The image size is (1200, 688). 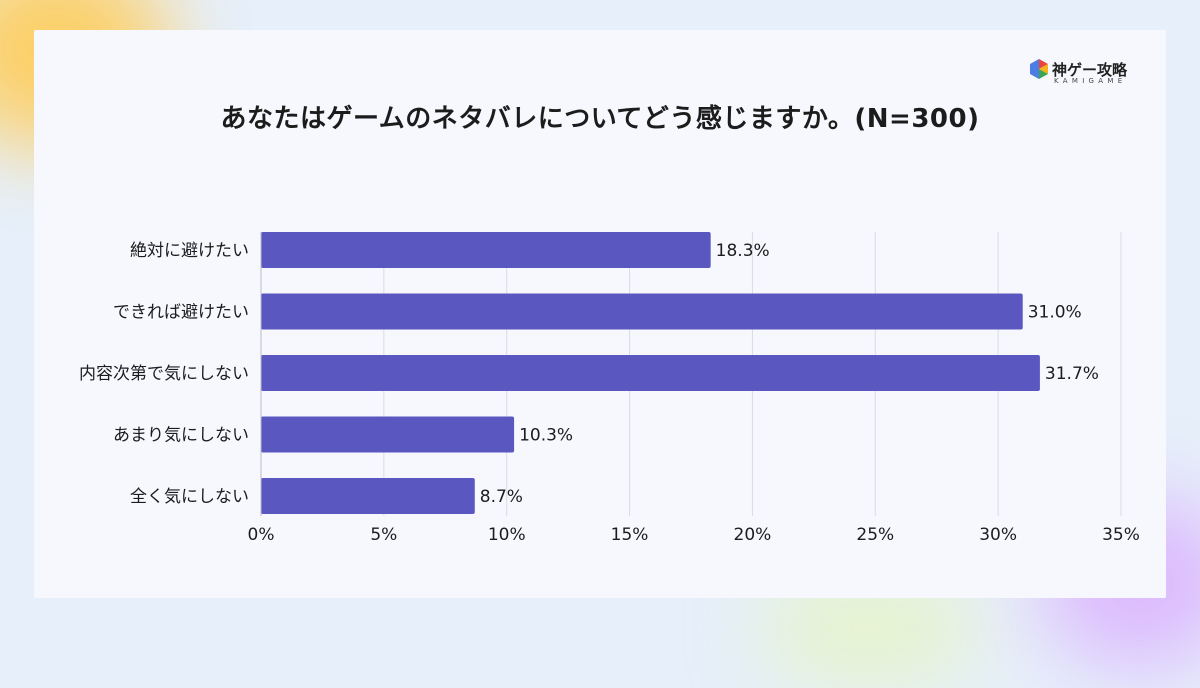 I want to click on brand-name: 神ゲー攻略, so click(x=1090, y=70).